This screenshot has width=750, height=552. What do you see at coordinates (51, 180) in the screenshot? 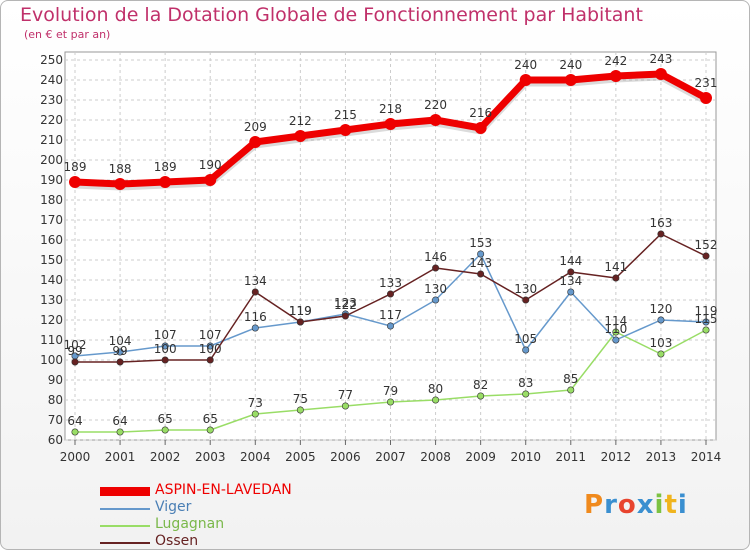
I see `y-tick-label: 190` at bounding box center [51, 180].